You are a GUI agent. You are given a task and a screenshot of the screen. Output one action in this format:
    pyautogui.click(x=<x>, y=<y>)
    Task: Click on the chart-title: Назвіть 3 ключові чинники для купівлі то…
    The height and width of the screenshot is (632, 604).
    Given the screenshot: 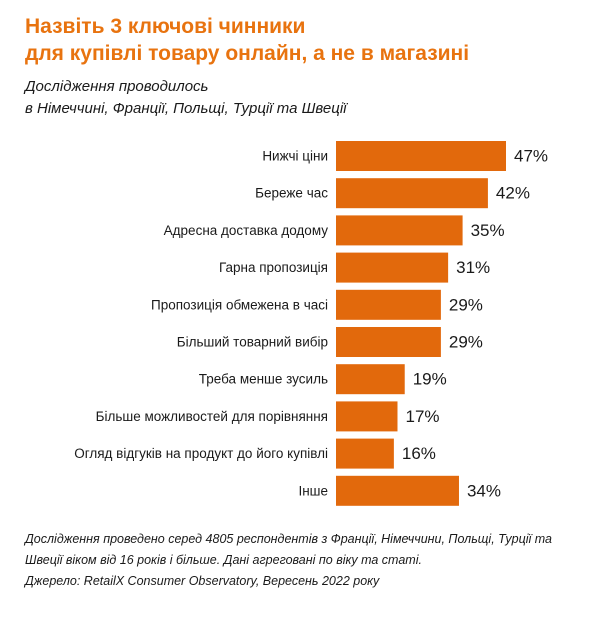 What is the action you would take?
    pyautogui.click(x=305, y=40)
    